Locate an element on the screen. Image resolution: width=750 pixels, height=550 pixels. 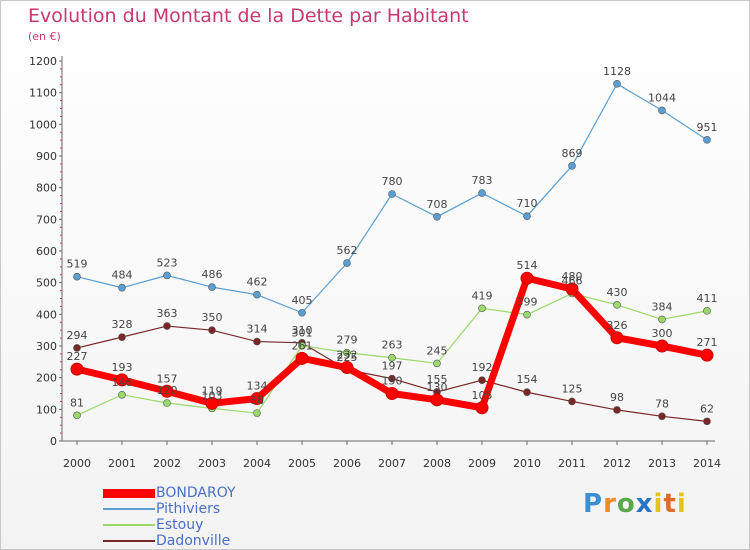
data-label-estouy: 399 is located at coordinates (527, 302).